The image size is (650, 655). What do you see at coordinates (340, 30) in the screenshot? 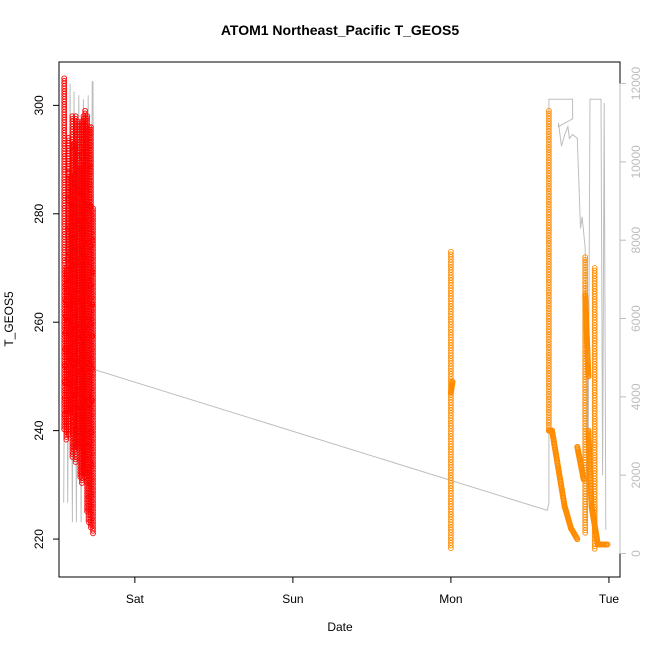
I see `chart-title: ATOM1 Northeast_Pacific T_GEOS5` at bounding box center [340, 30].